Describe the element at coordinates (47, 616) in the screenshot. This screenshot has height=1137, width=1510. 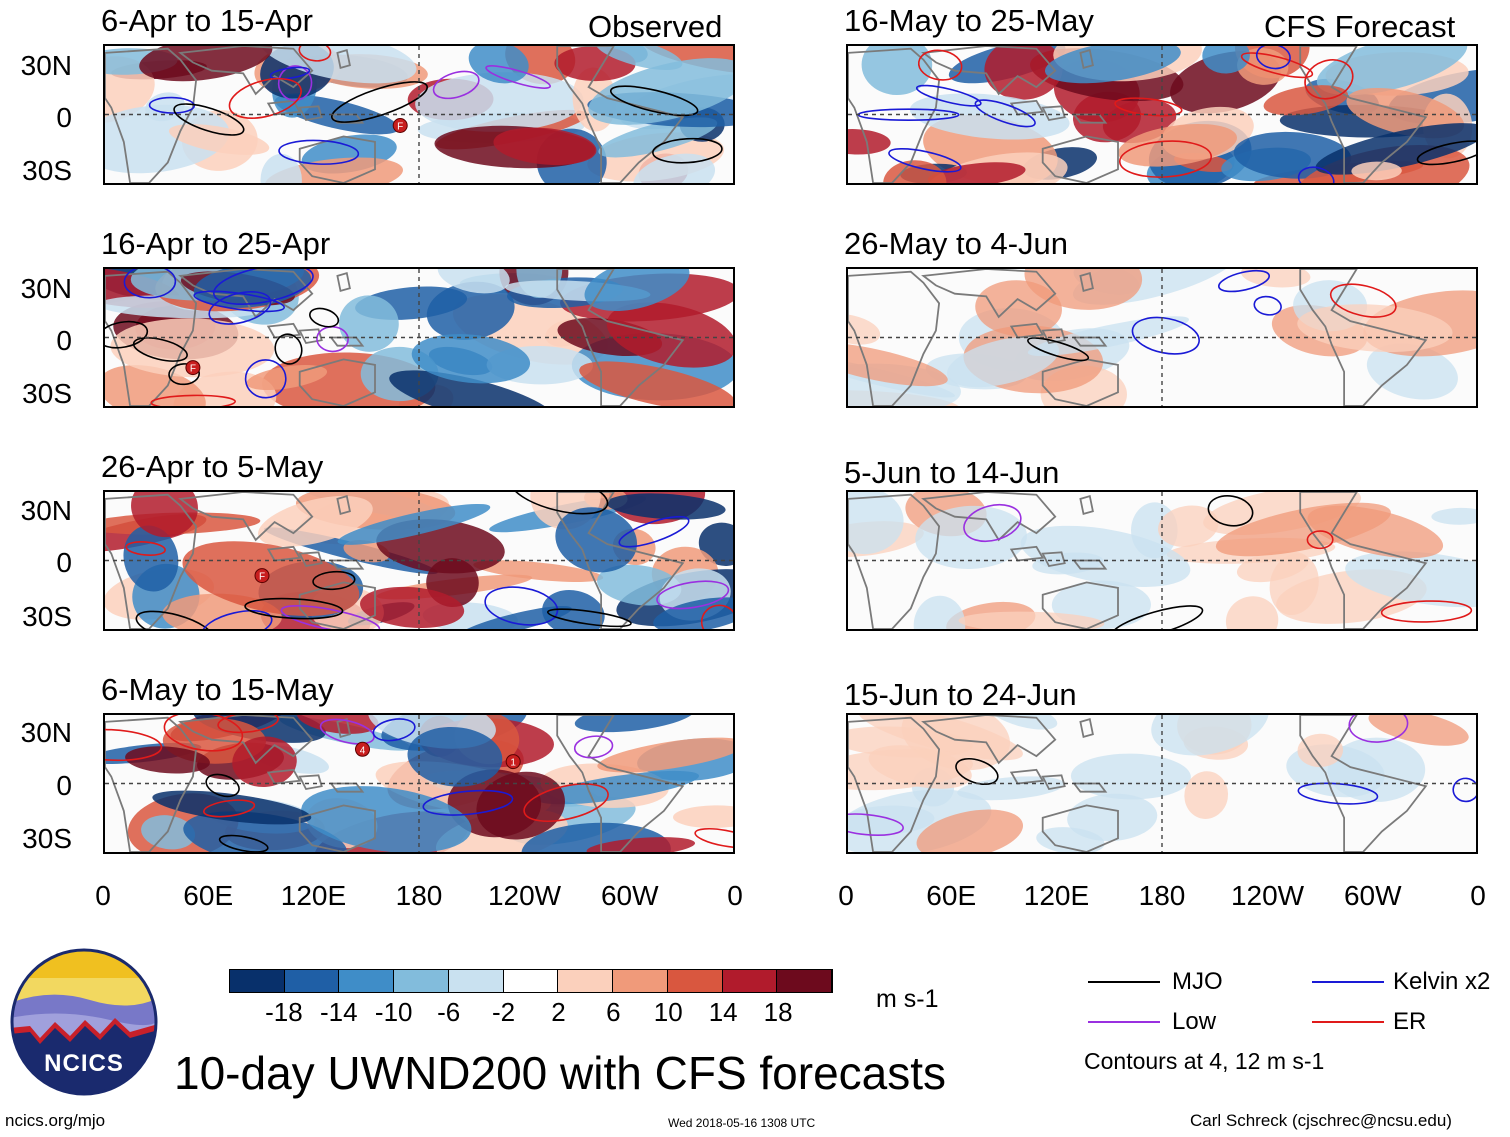
I see `lat-label: 30S` at that location.